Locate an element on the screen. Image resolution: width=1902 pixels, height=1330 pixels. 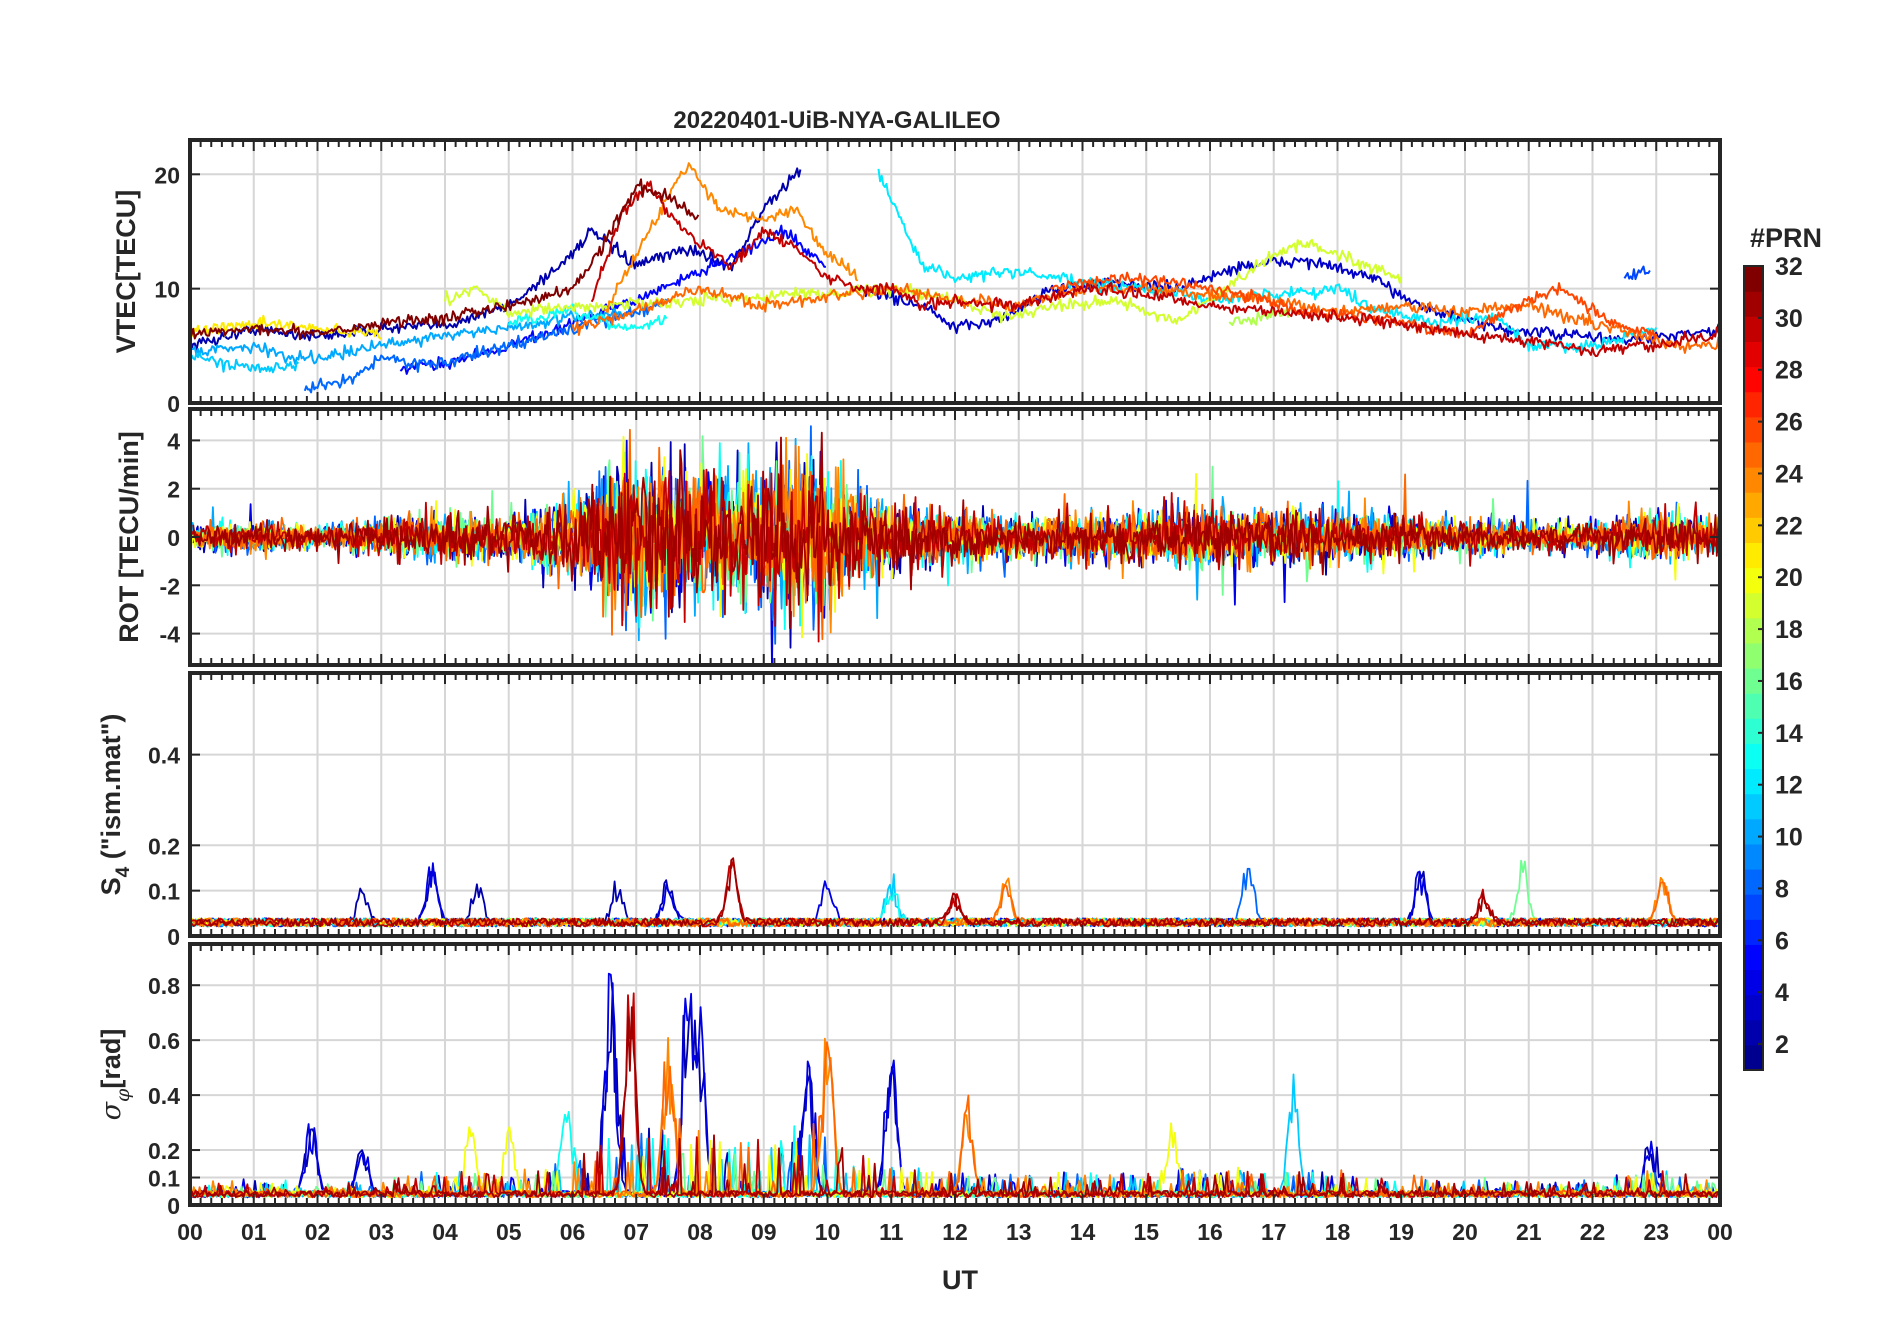
y-axis-label: σφ[rad] is located at coordinates (115, 1075).